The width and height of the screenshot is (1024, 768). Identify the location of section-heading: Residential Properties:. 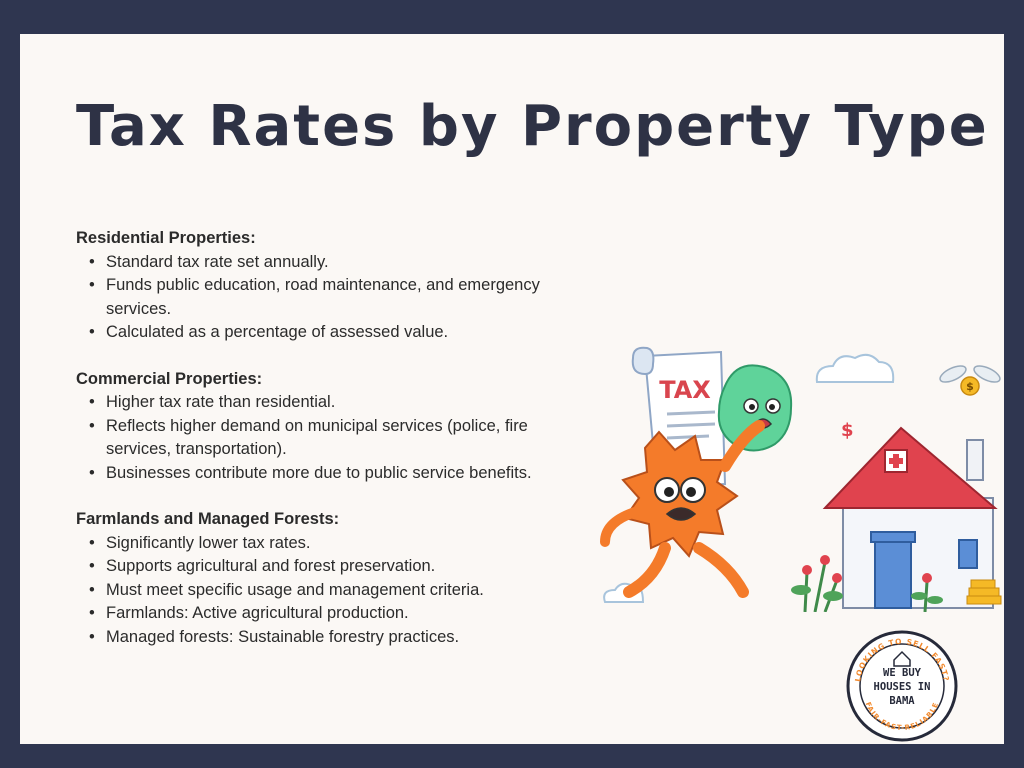
(166, 238).